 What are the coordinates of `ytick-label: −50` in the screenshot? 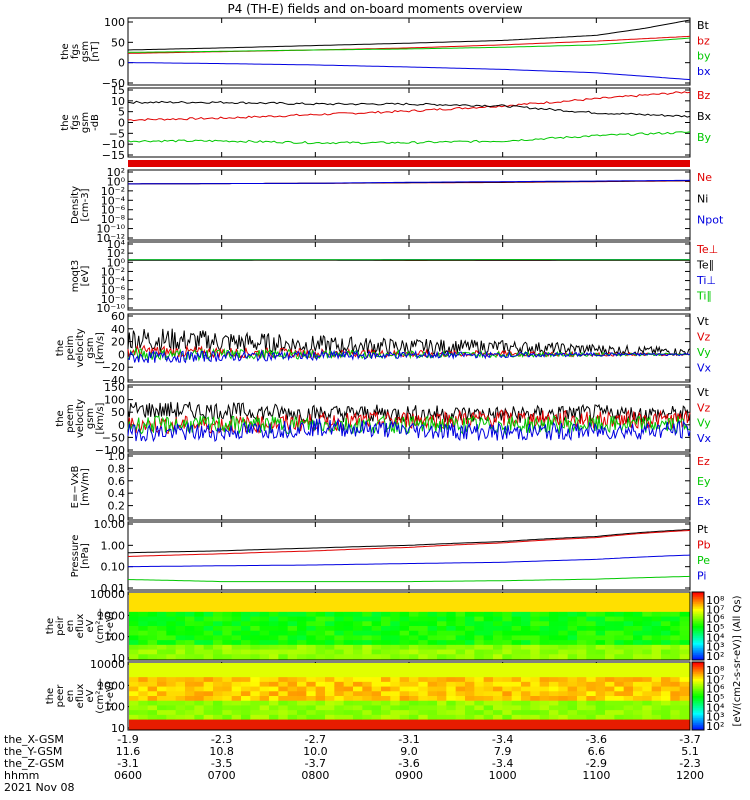 It's located at (113, 437).